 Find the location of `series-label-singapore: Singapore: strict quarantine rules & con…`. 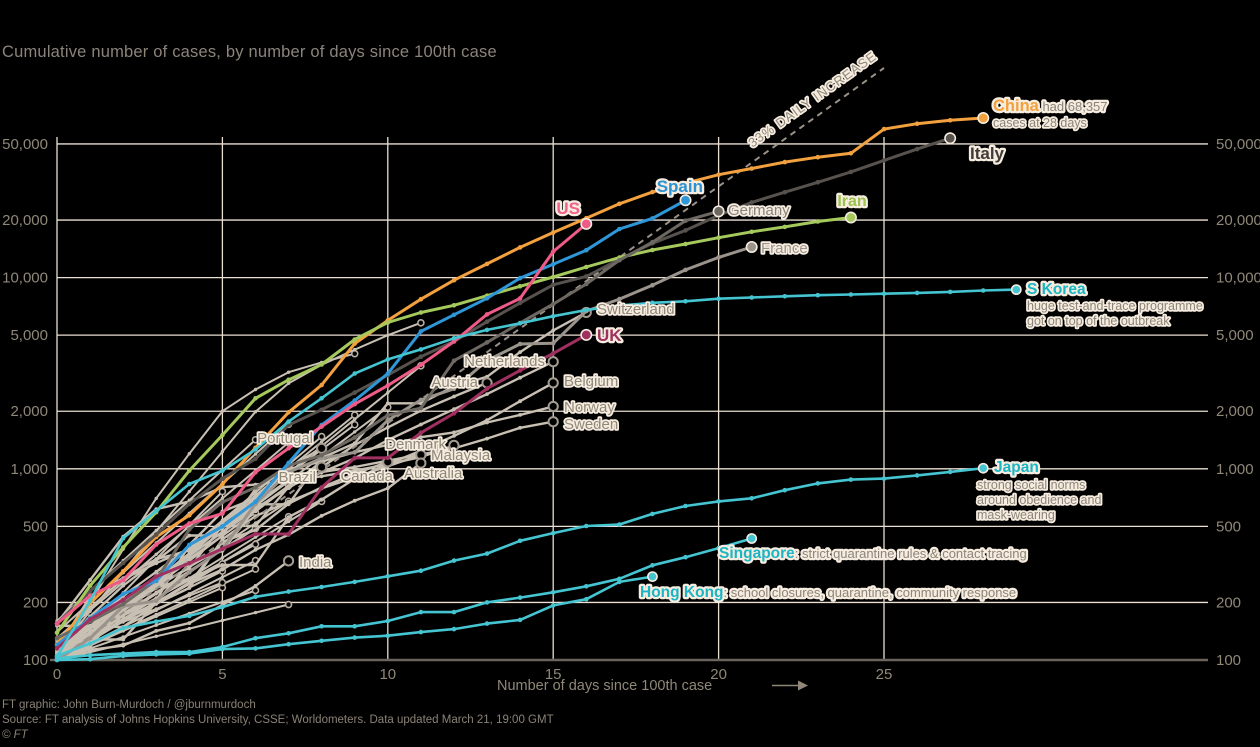

series-label-singapore: Singapore: strict quarantine rules & con… is located at coordinates (873, 553).